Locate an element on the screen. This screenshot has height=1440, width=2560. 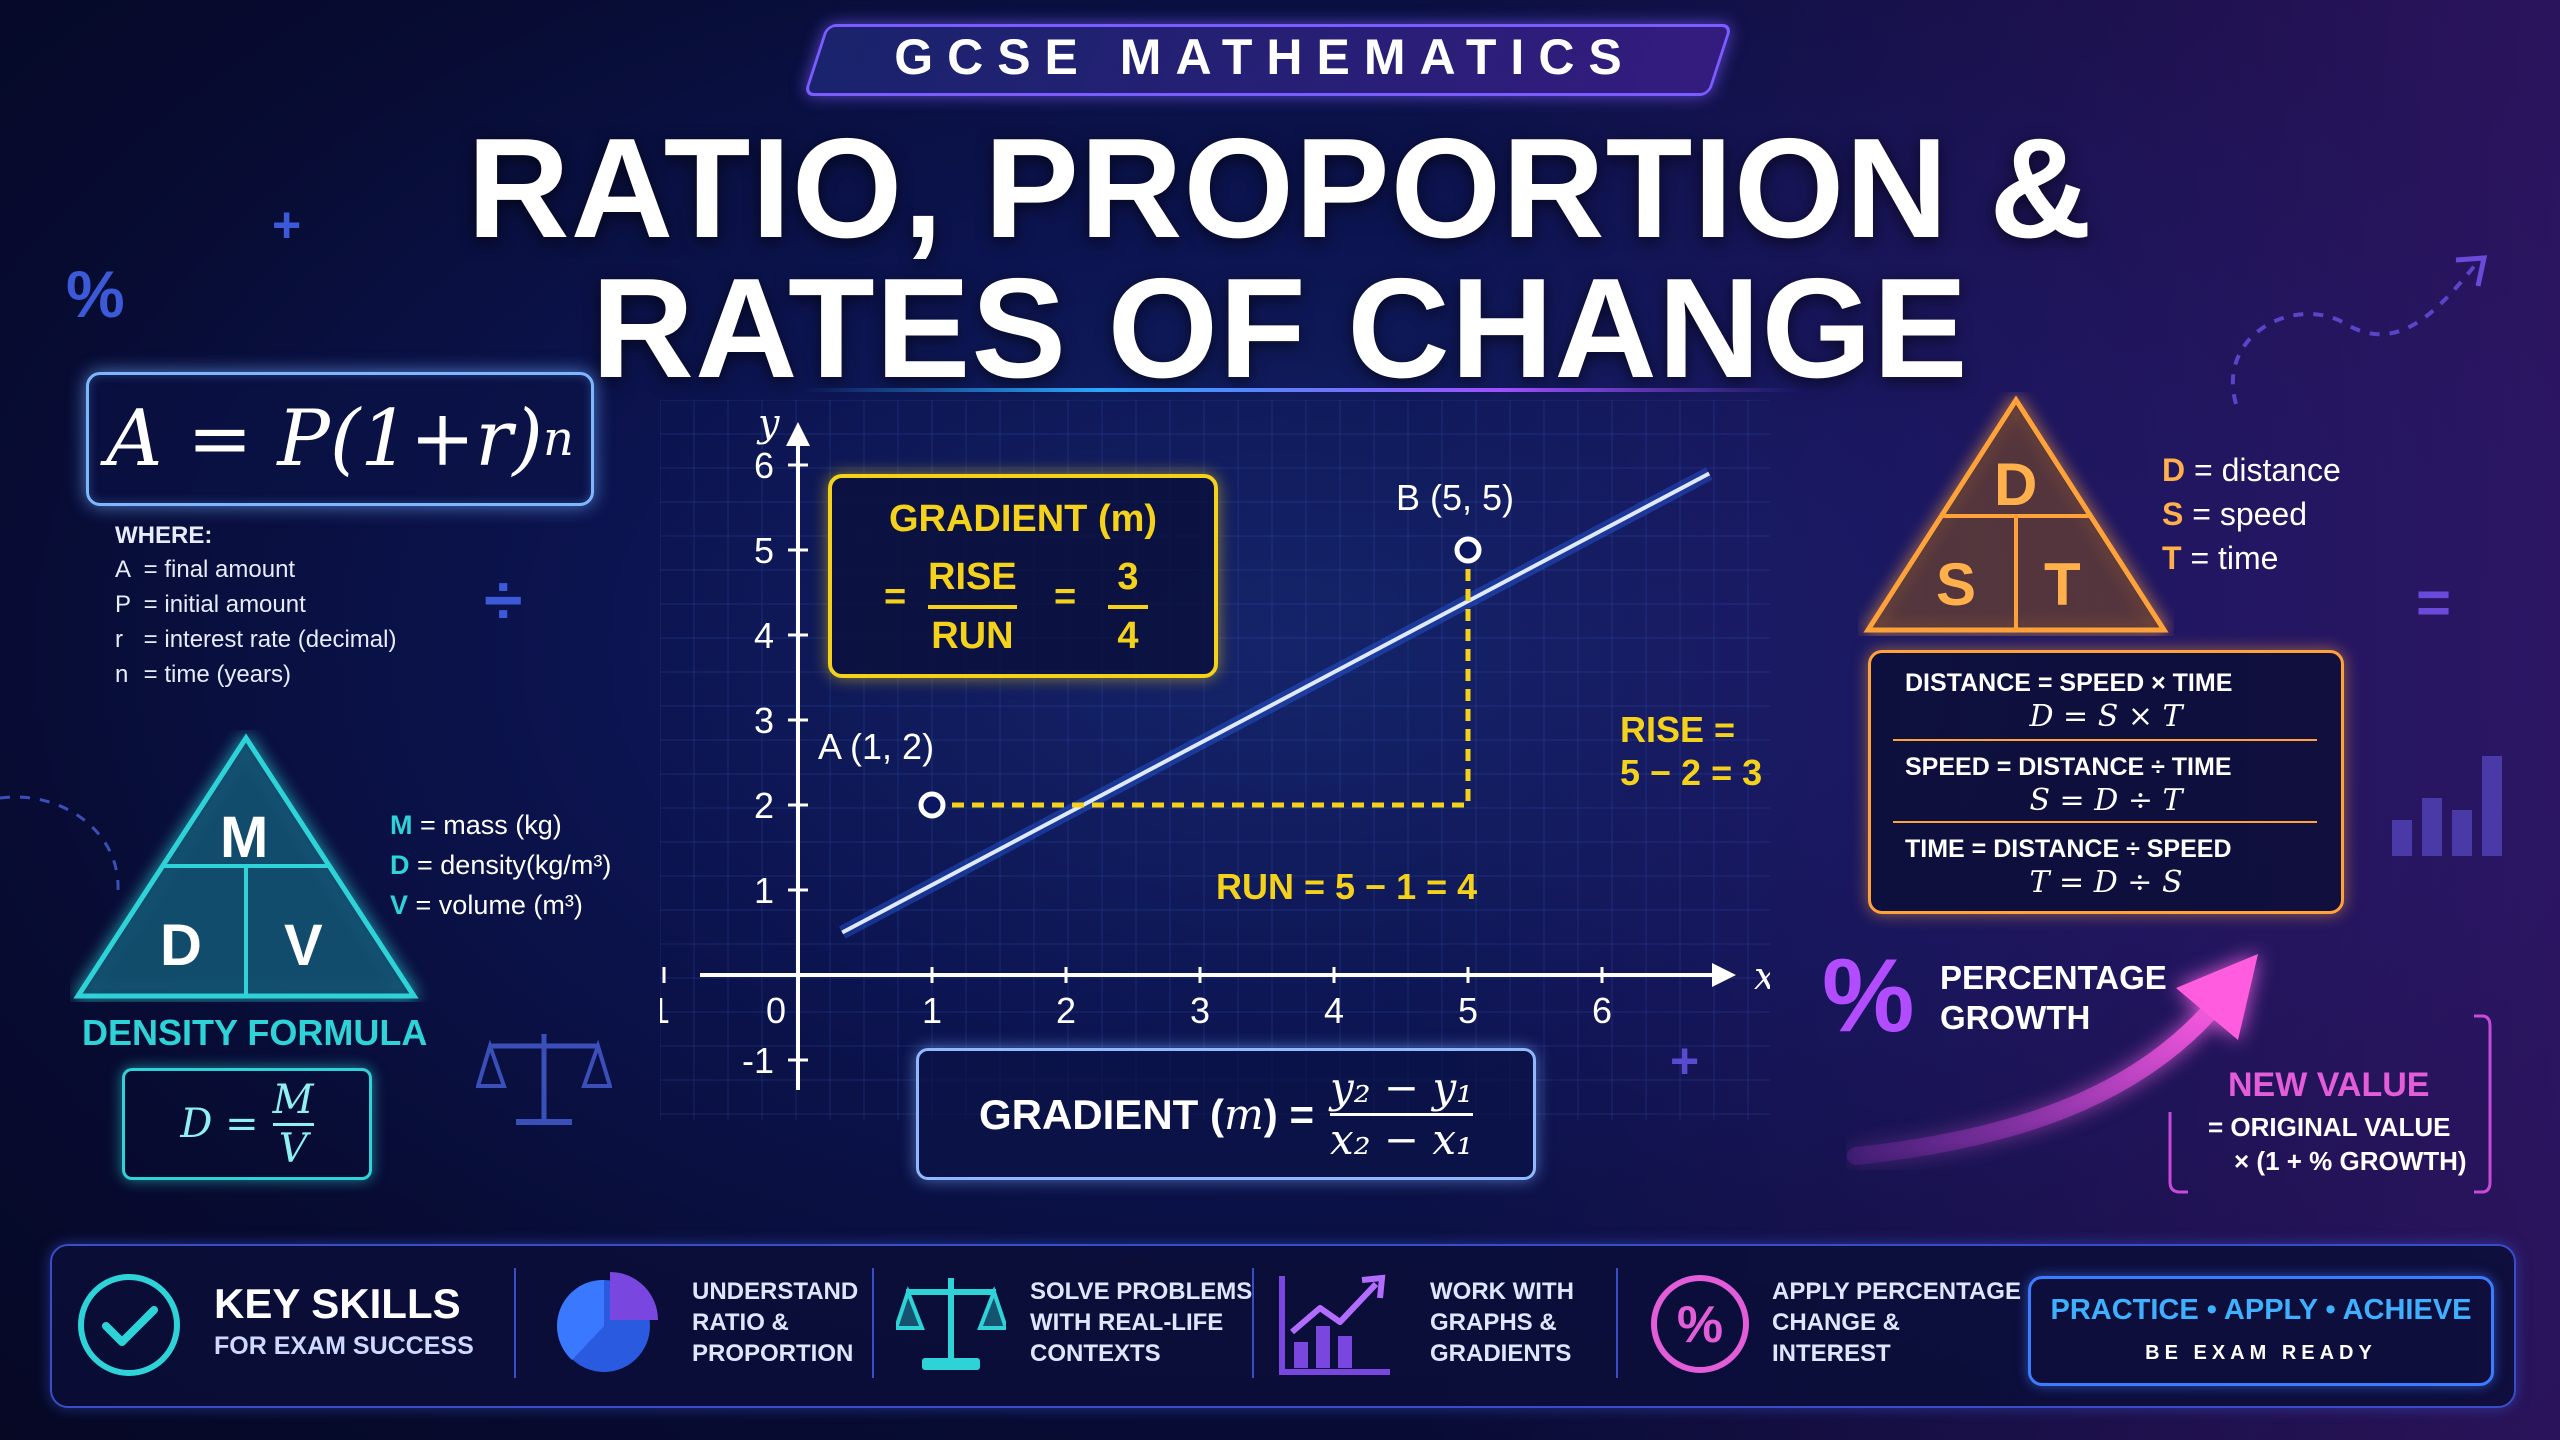
compound-interest-formula: A = P(1+r) n is located at coordinates (340, 439).